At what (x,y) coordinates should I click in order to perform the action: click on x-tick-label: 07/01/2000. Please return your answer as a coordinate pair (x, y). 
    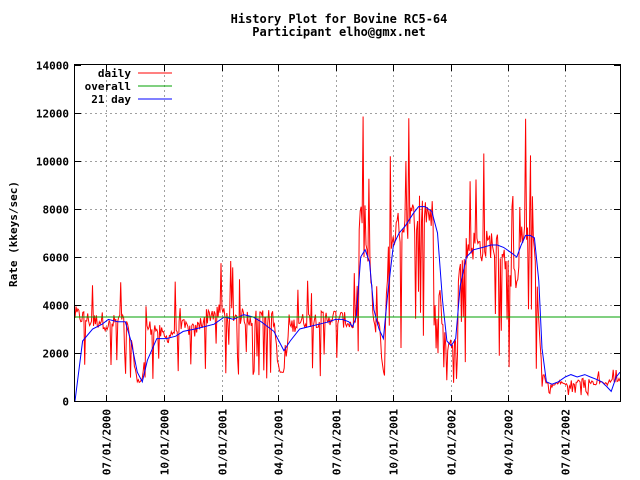
    Looking at the image, I should click on (107, 442).